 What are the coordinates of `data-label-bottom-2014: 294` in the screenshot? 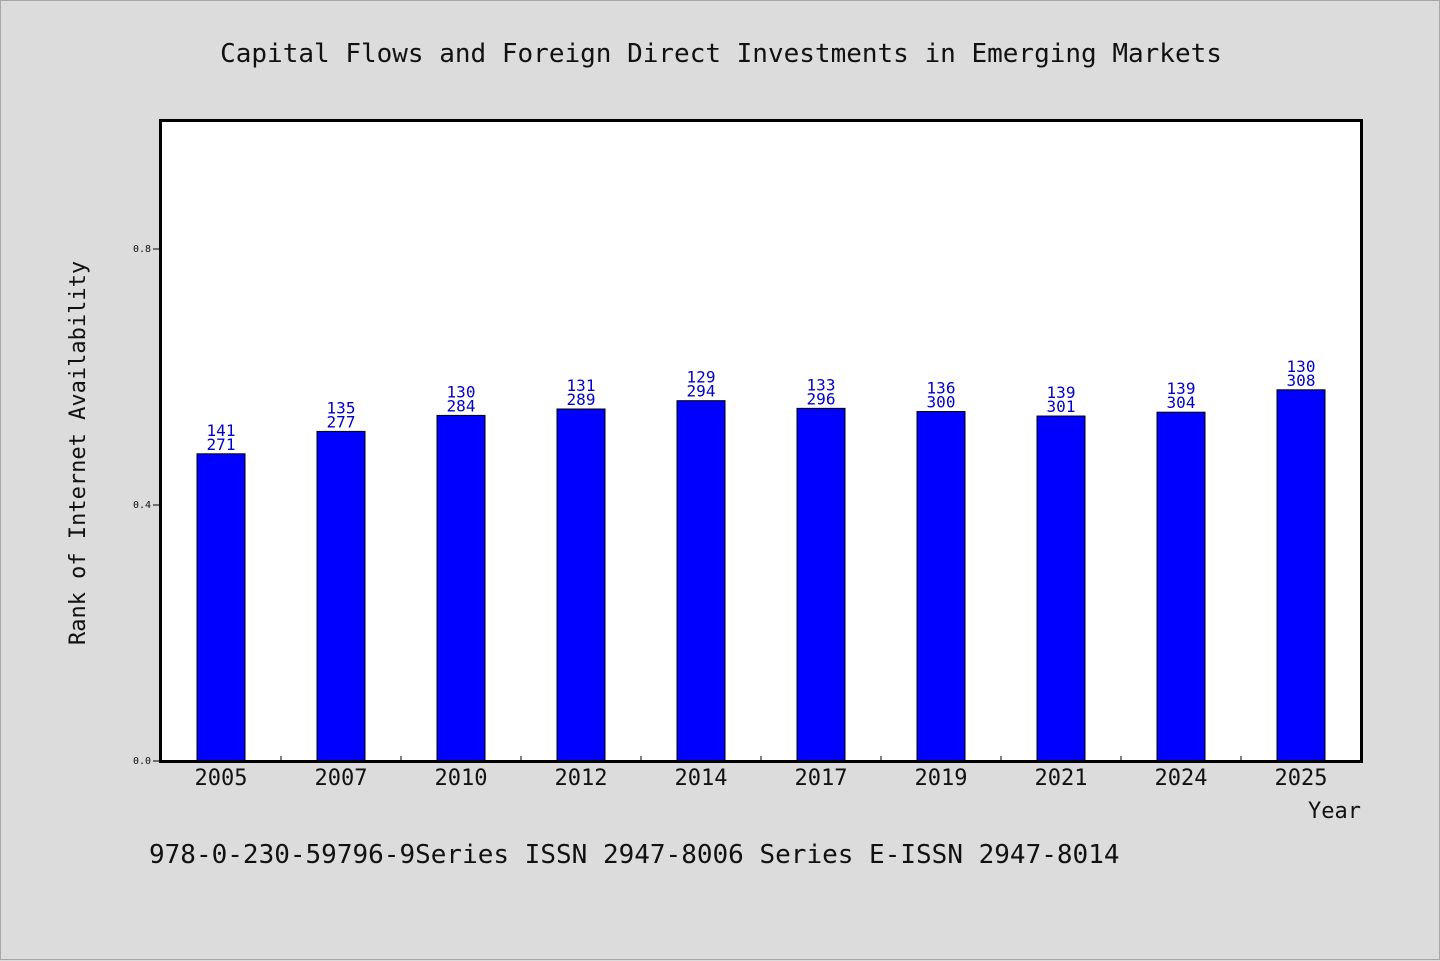 It's located at (701, 391).